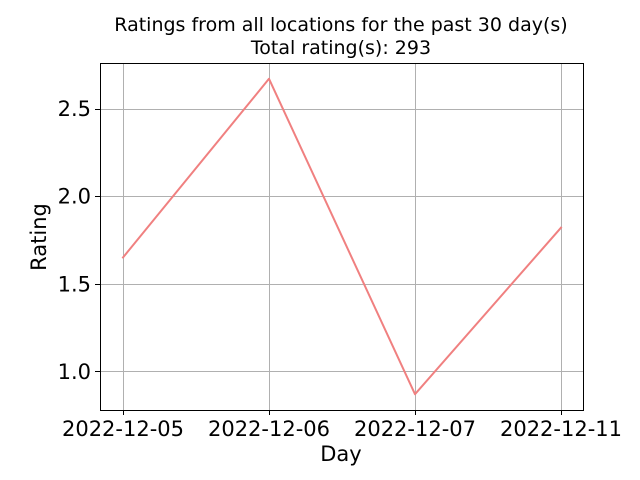 This screenshot has width=640, height=480. Describe the element at coordinates (342, 425) in the screenshot. I see `x-axis-ticks: 2022-12-05 2022-12-06 2022-12-07 2022-12-11` at that location.